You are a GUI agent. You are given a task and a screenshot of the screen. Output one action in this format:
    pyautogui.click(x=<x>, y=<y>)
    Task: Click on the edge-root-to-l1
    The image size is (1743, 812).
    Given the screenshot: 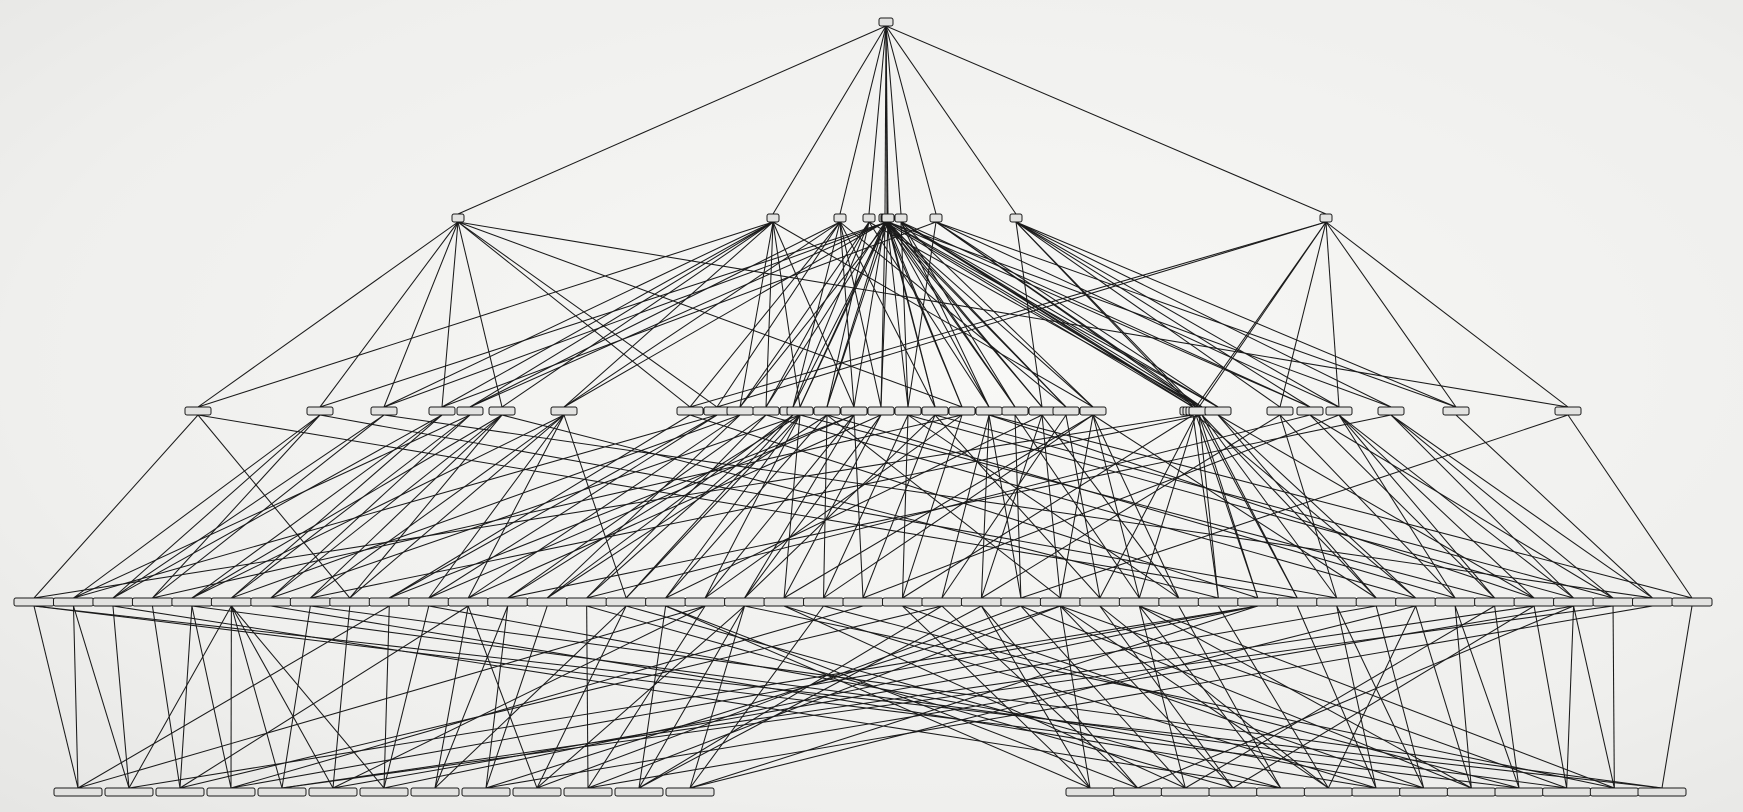 What is the action you would take?
    pyautogui.click(x=911, y=120)
    